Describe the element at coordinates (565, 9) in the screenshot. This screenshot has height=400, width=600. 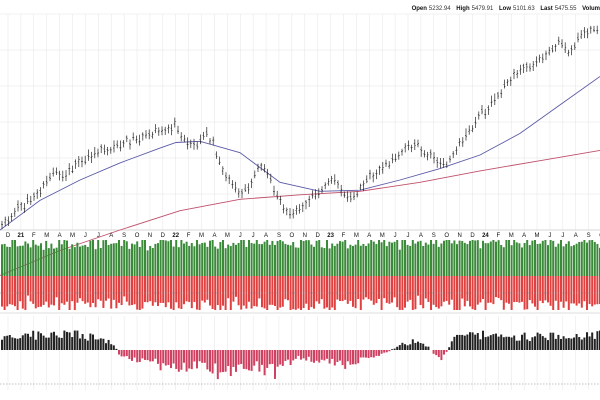
I see `last-value: 5475.55` at that location.